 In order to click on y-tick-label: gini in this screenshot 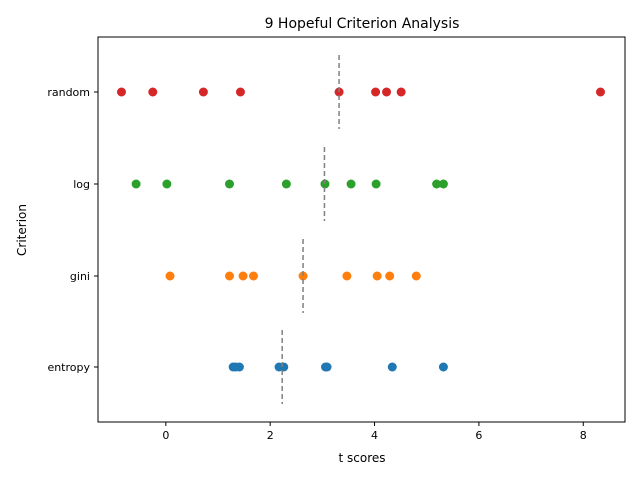, I will do `click(80, 276)`.